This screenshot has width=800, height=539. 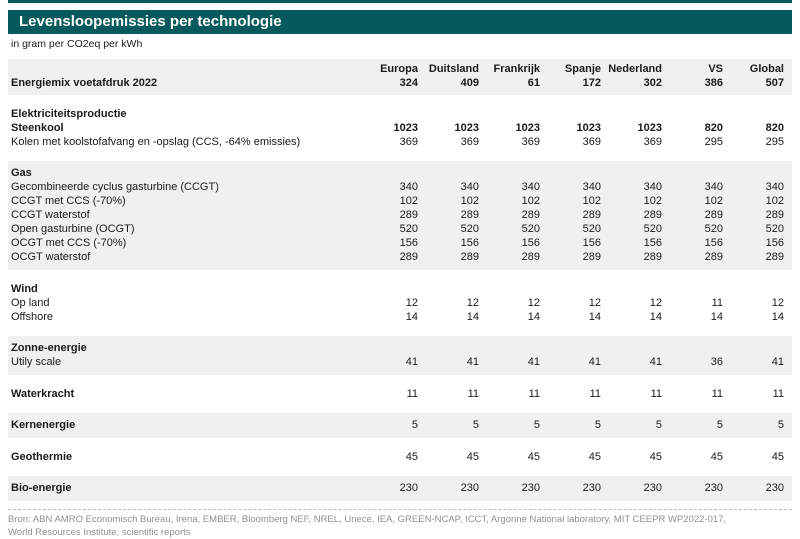 I want to click on row-label: Op land, so click(x=182, y=303).